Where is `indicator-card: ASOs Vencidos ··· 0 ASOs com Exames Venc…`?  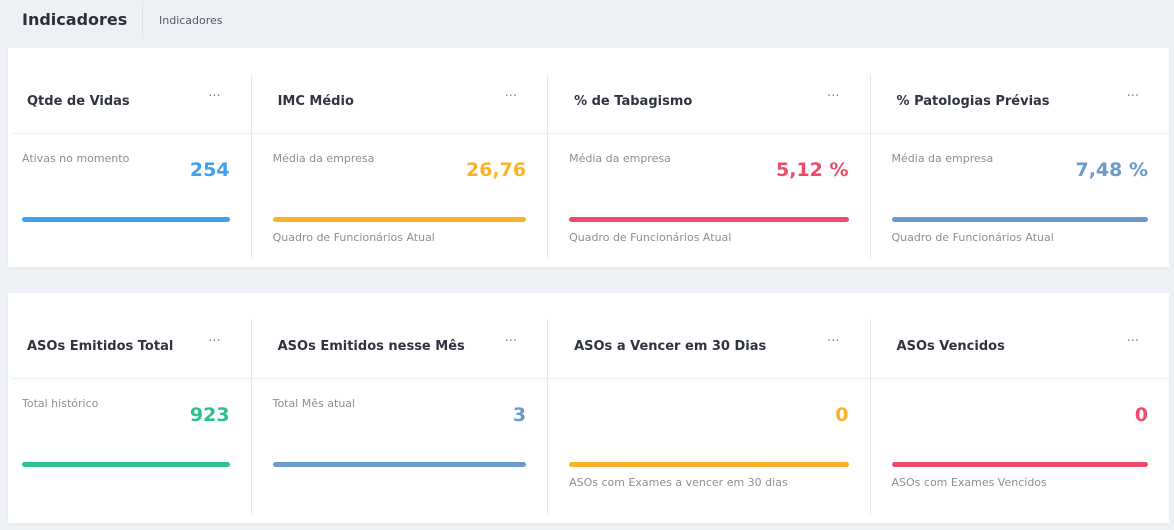 indicator-card: ASOs Vencidos ··· 0 ASOs com Exames Venc… is located at coordinates (1019, 417).